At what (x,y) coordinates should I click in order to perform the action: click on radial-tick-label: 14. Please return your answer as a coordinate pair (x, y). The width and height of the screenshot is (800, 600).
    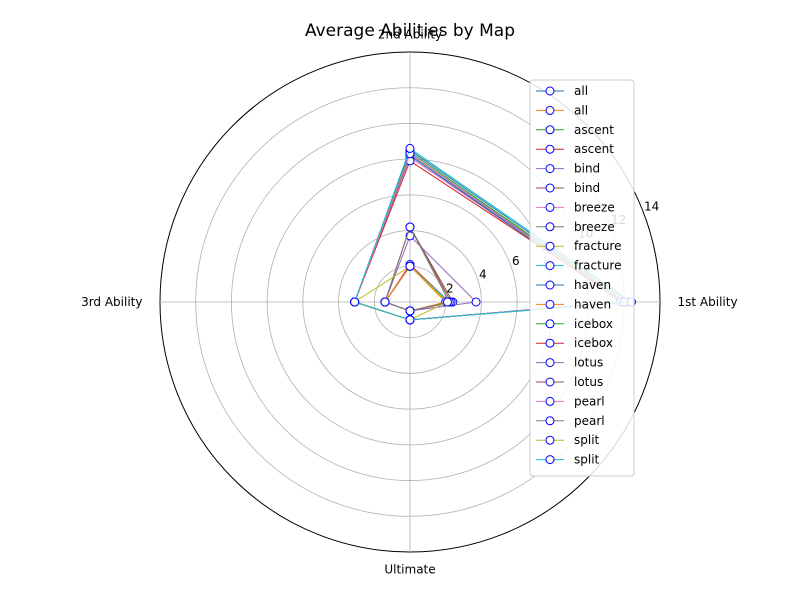
    Looking at the image, I should click on (651, 206).